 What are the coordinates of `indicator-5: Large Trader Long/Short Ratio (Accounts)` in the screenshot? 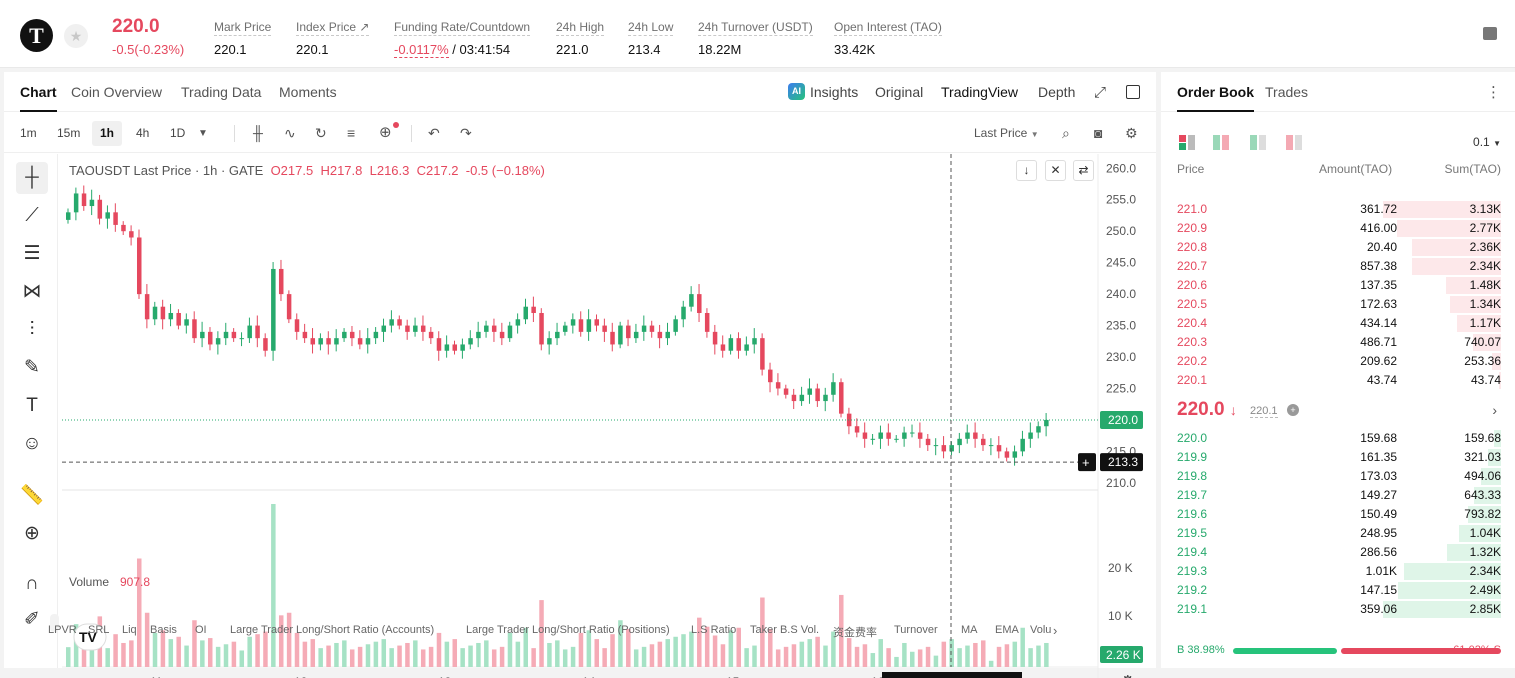 It's located at (332, 630).